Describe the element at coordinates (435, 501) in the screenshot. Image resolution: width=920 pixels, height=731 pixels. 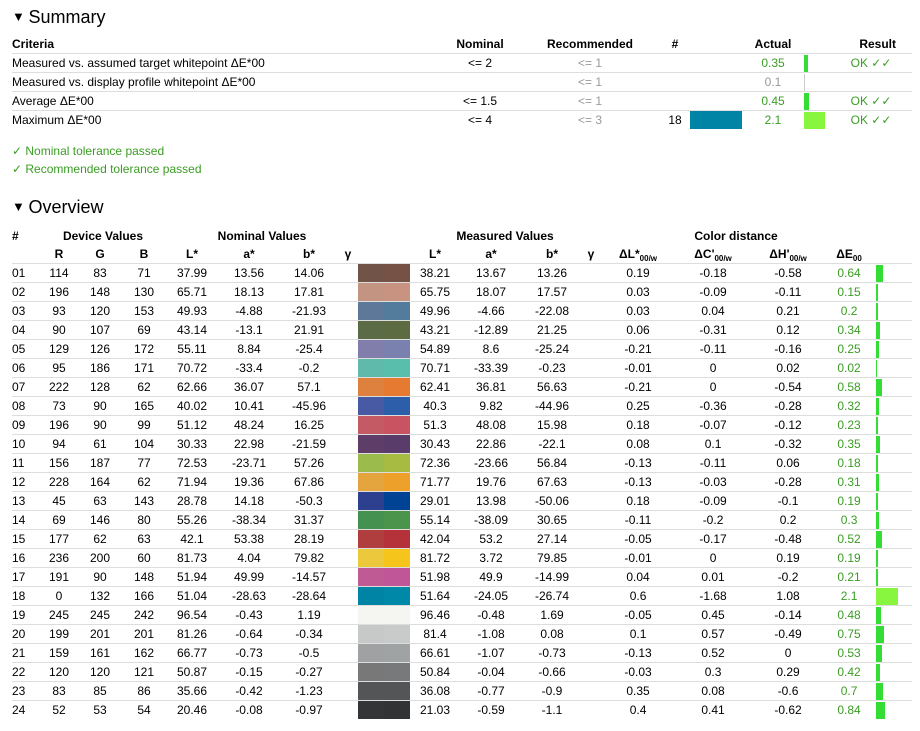
I see `value: 29.01` at that location.